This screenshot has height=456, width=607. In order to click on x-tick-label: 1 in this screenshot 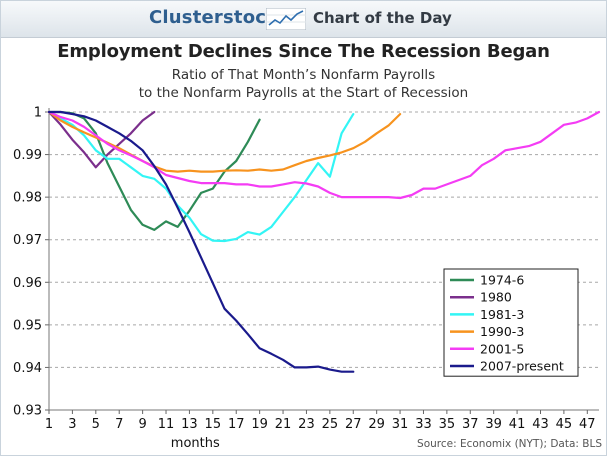, I will do `click(49, 424)`.